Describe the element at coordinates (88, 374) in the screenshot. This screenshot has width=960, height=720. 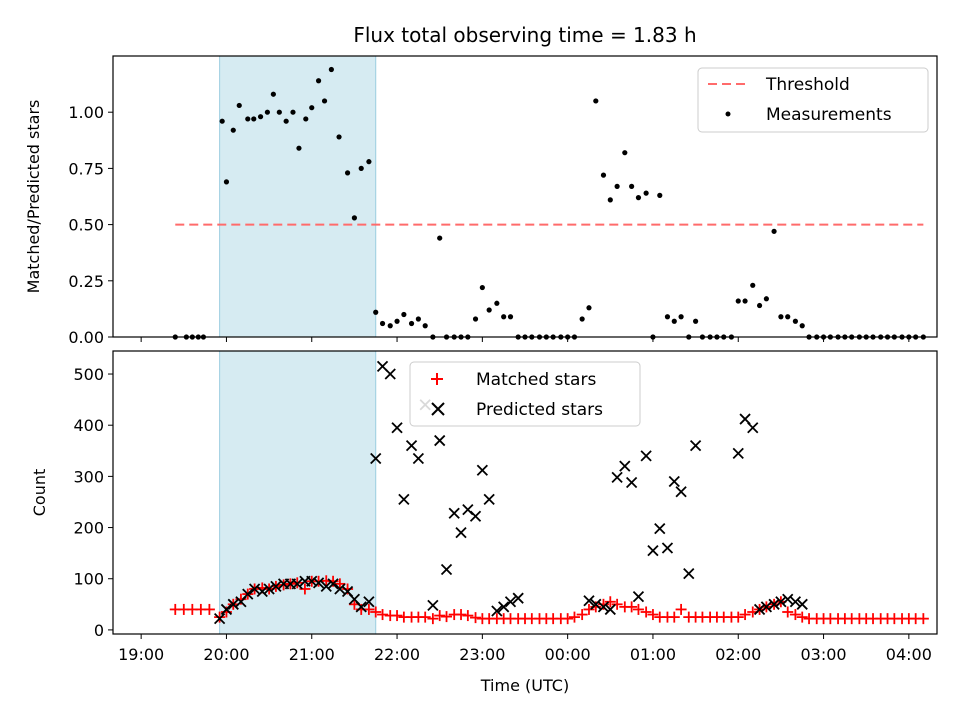
I see `bottom-y-tick-label: 500` at that location.